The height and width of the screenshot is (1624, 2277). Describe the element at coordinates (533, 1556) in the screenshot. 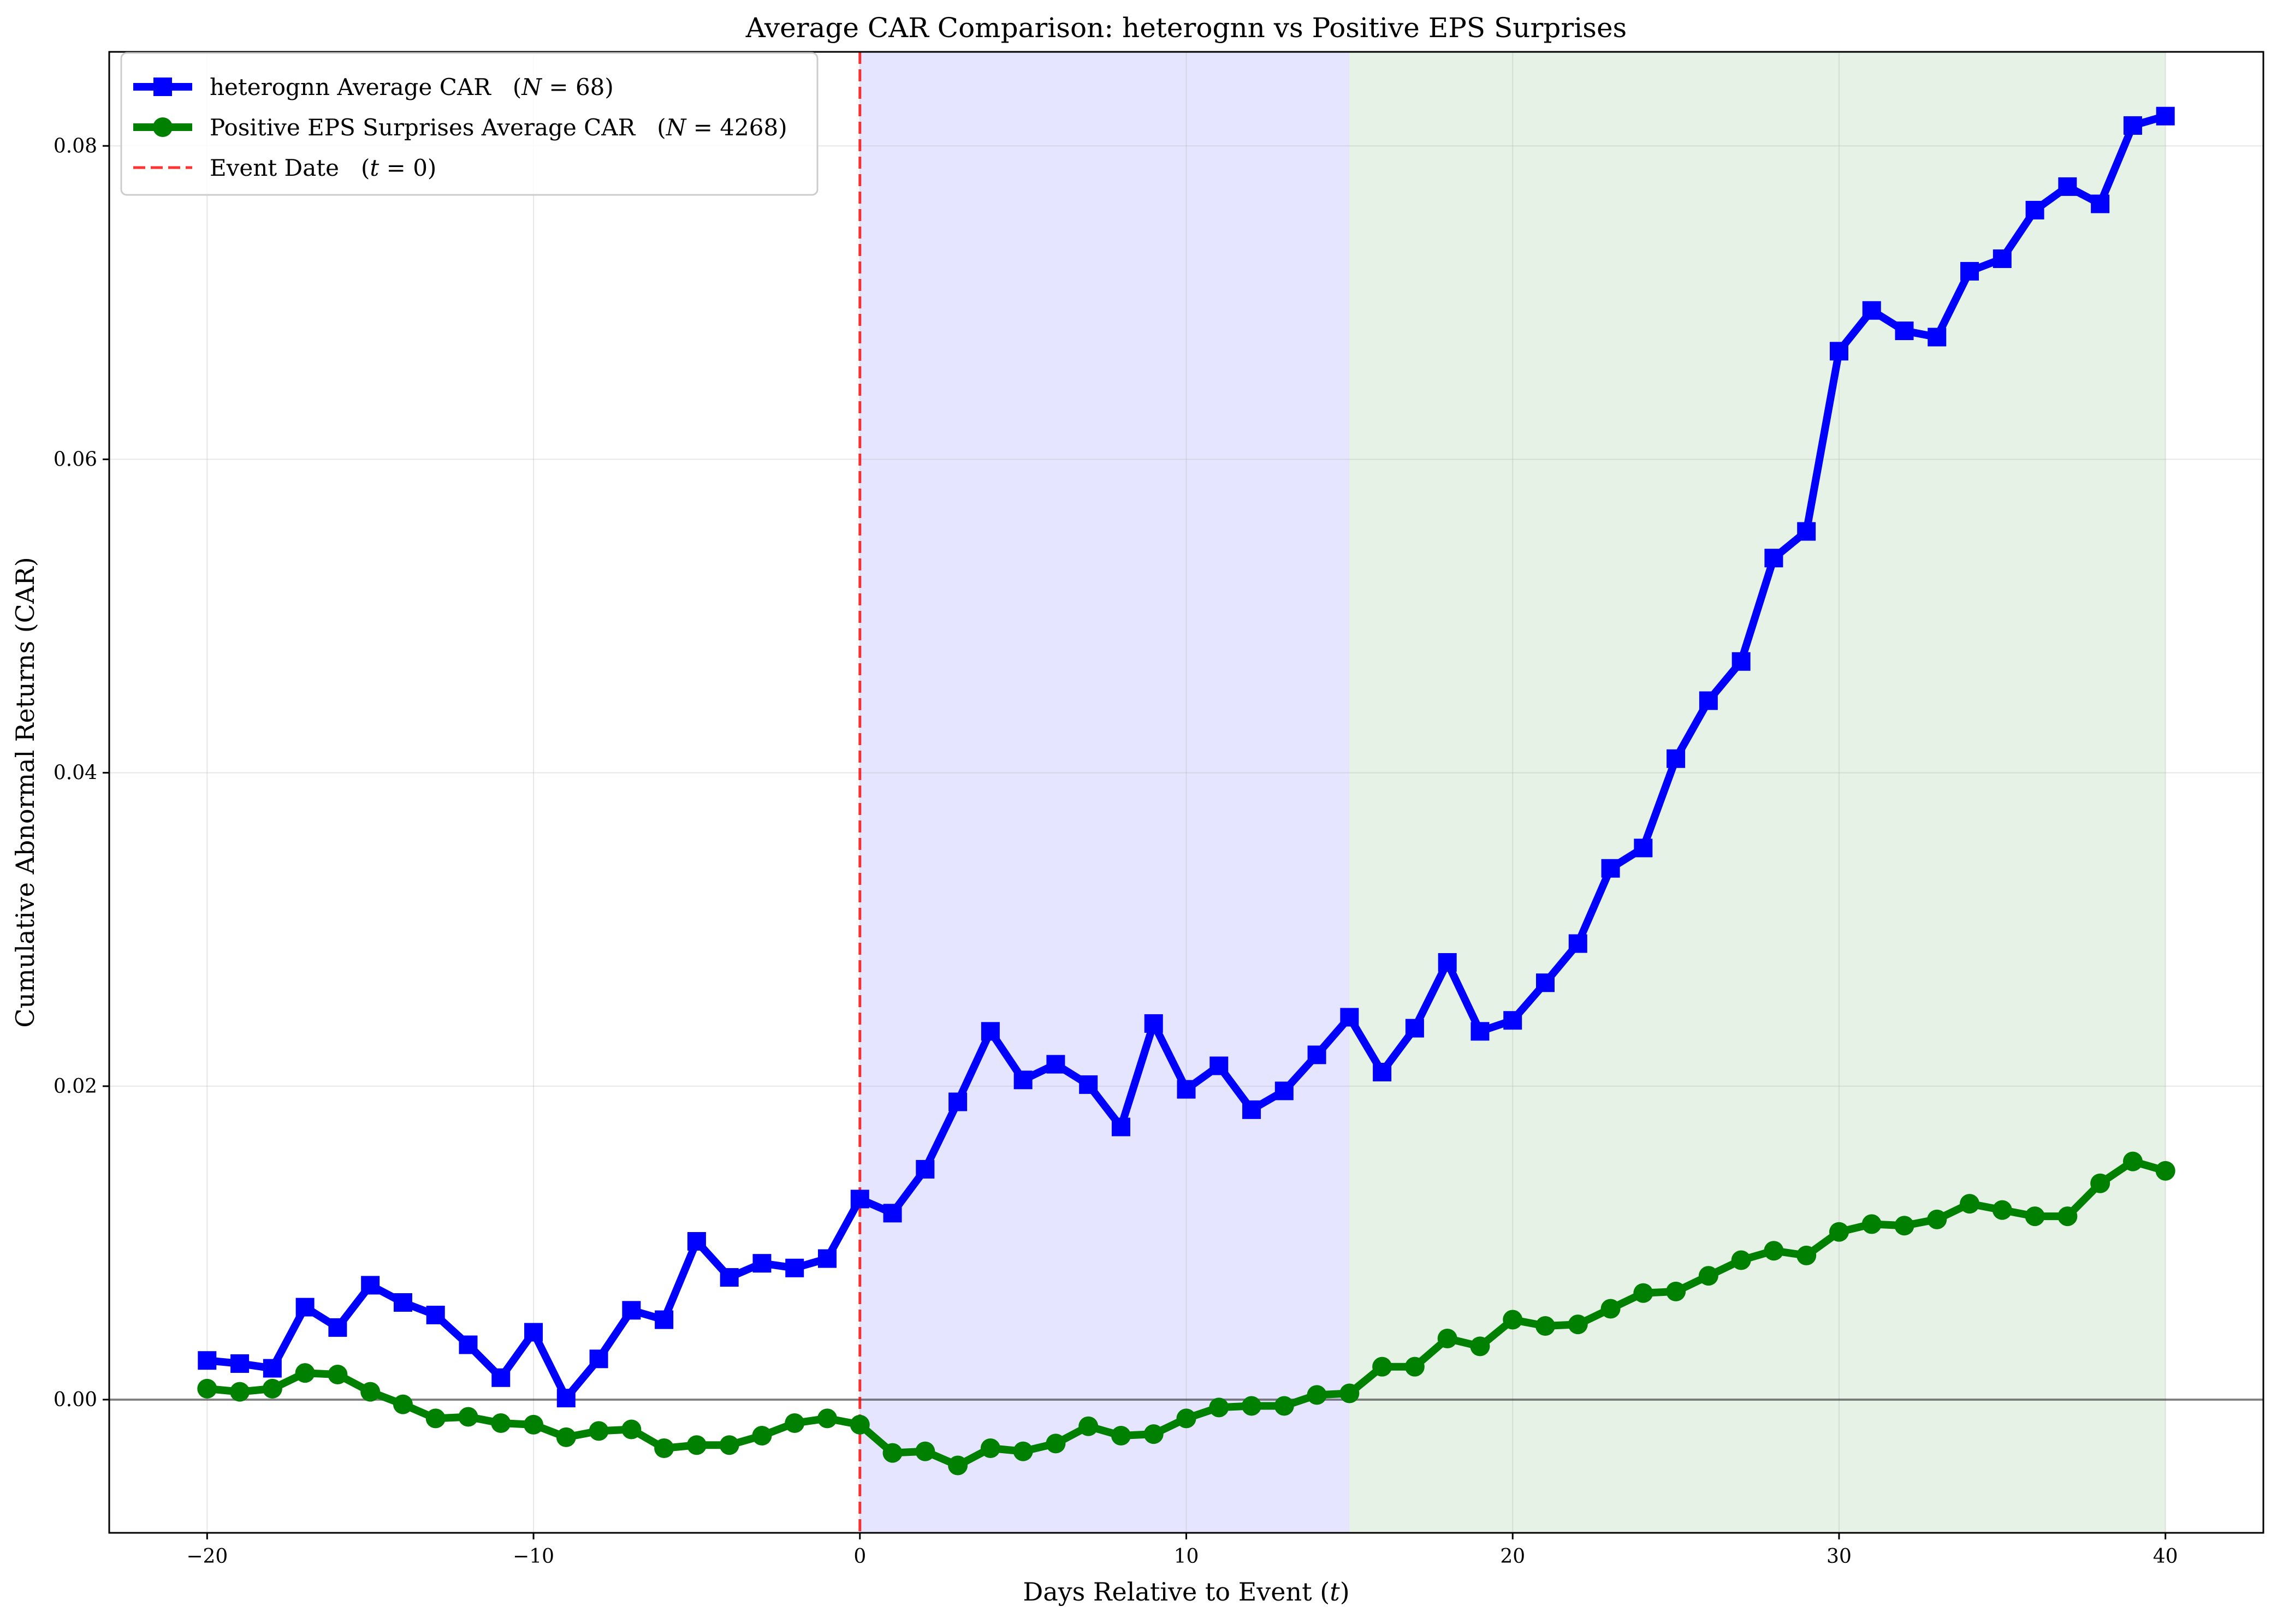

I see `x-tick-label: −10` at that location.